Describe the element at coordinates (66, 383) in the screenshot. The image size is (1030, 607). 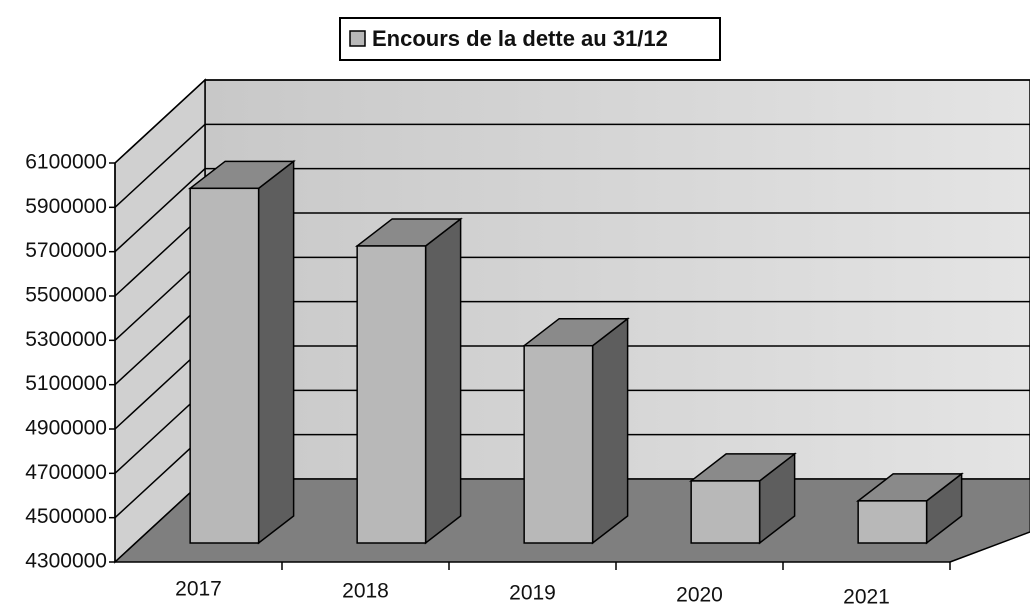
I see `y-tick-label: 5100000` at that location.